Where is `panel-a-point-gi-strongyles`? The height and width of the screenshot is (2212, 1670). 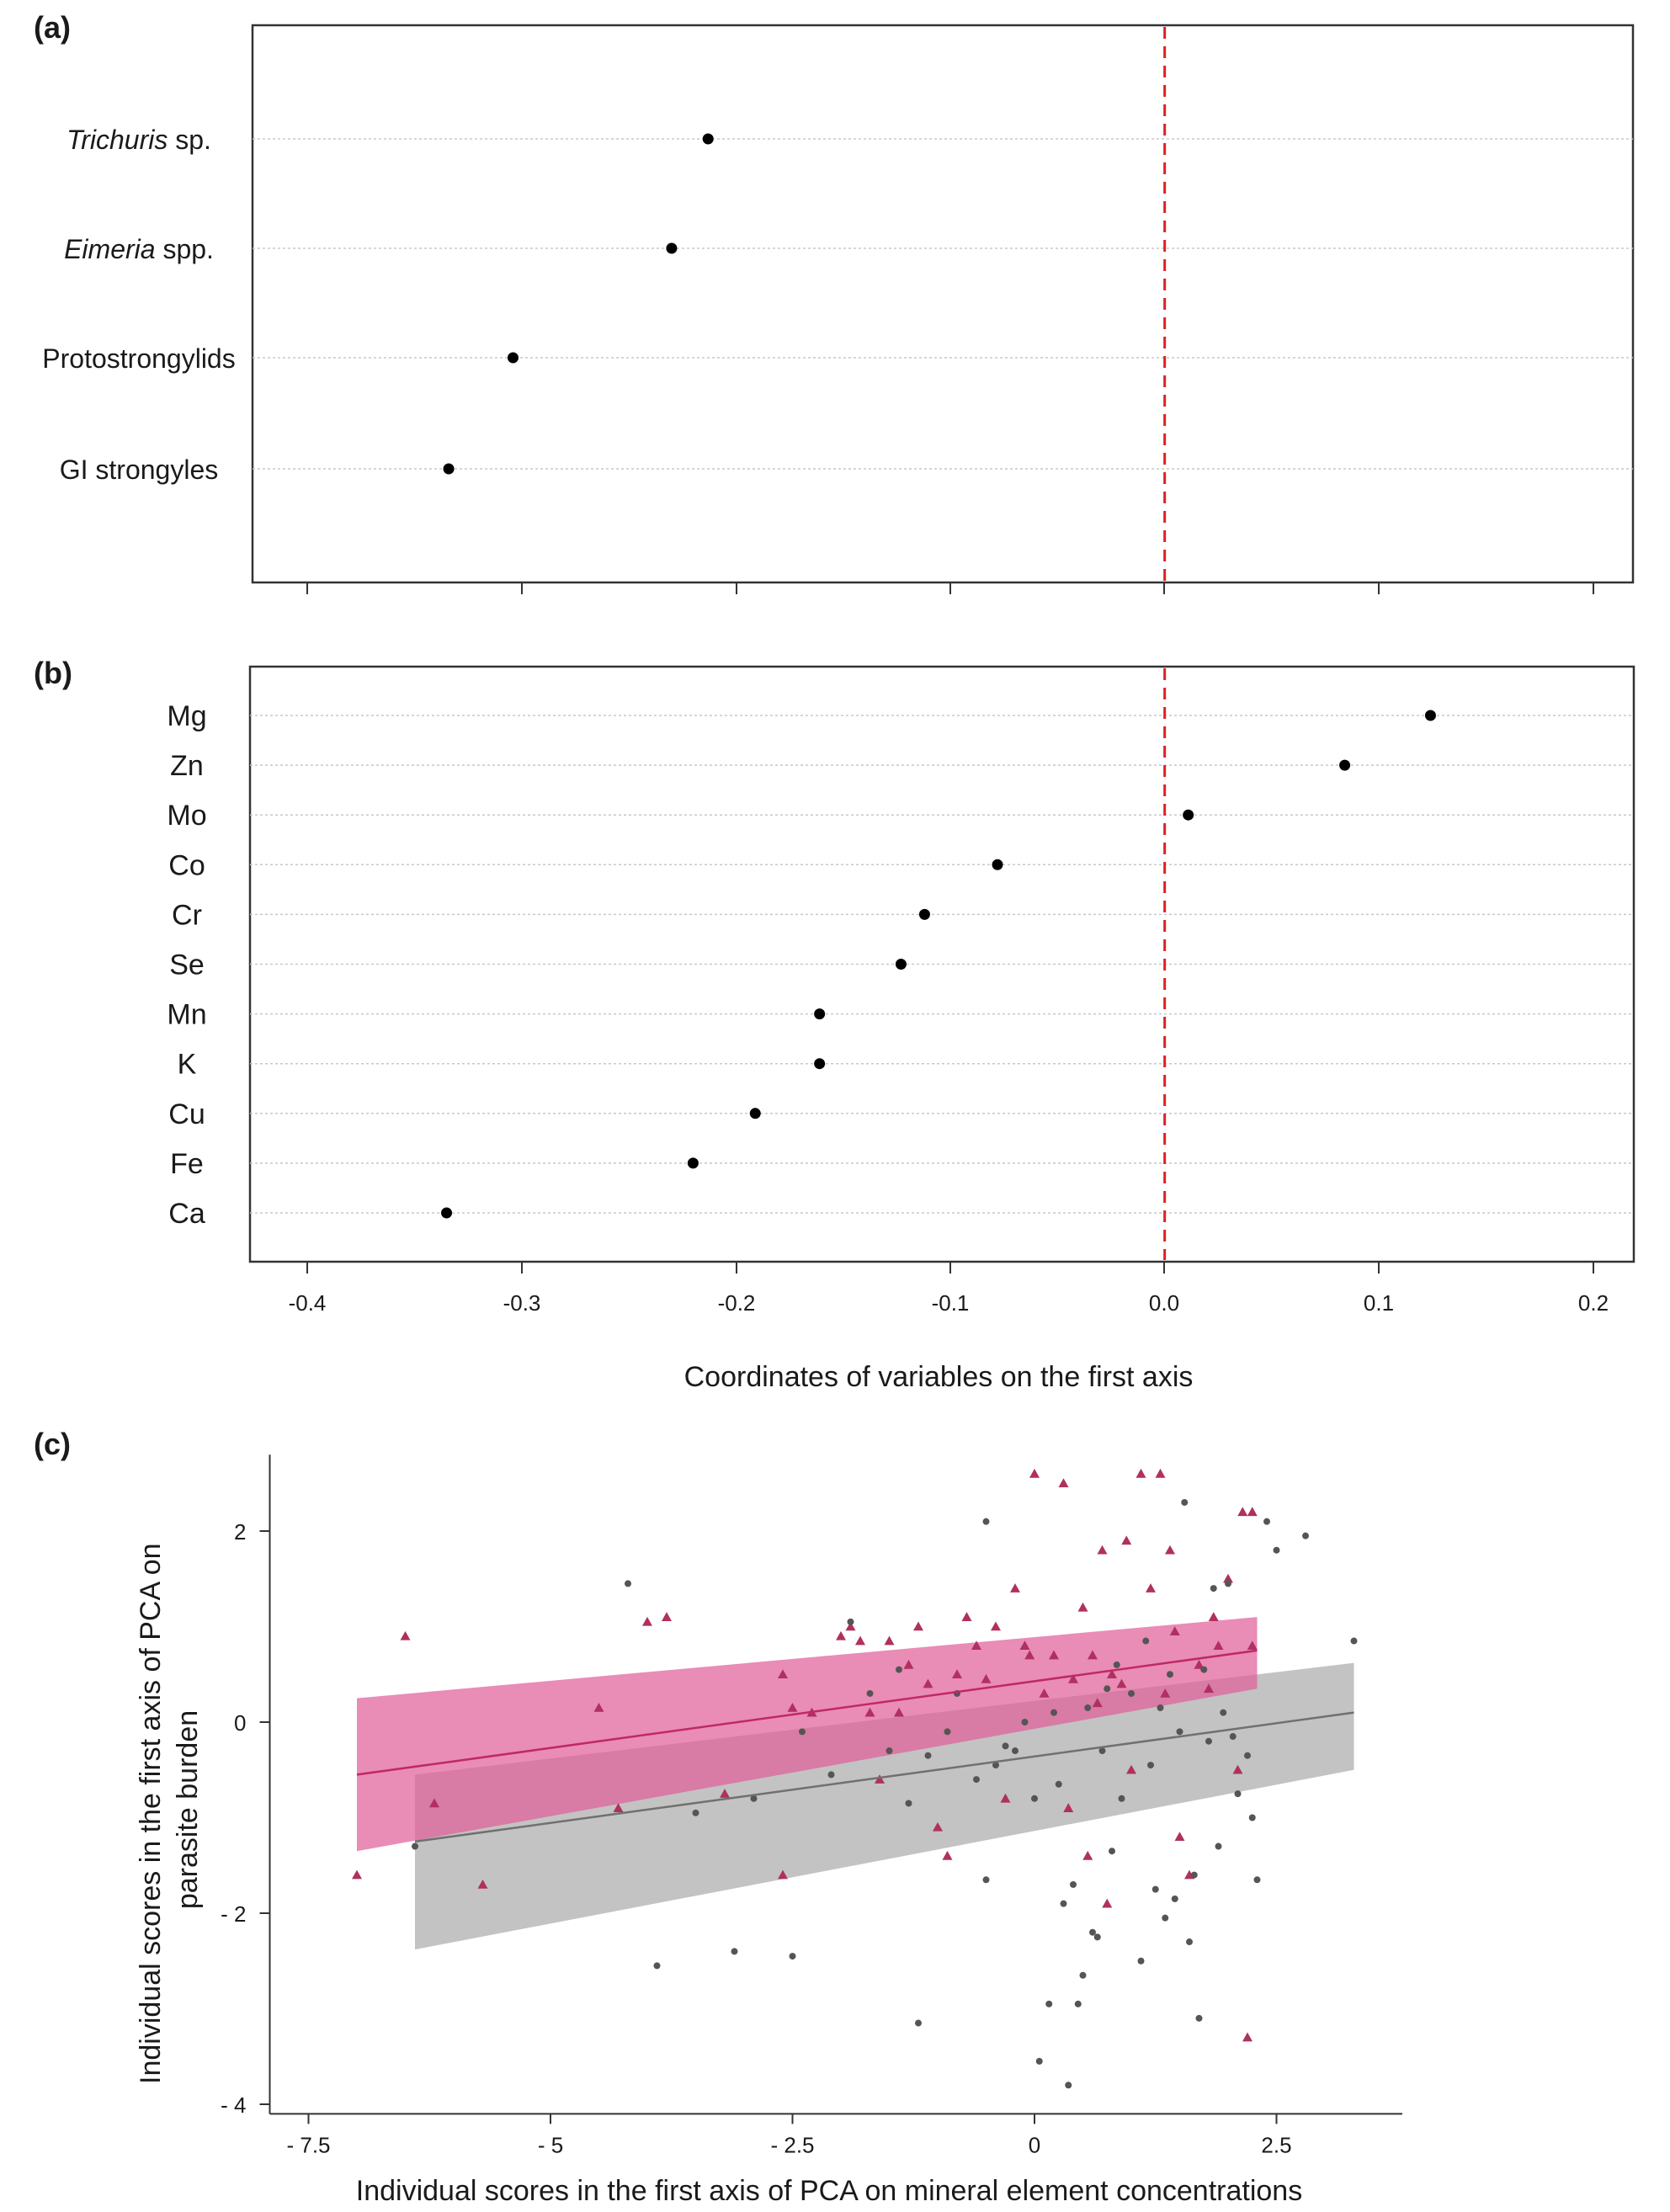
panel-a-point-gi-strongyles is located at coordinates (449, 469).